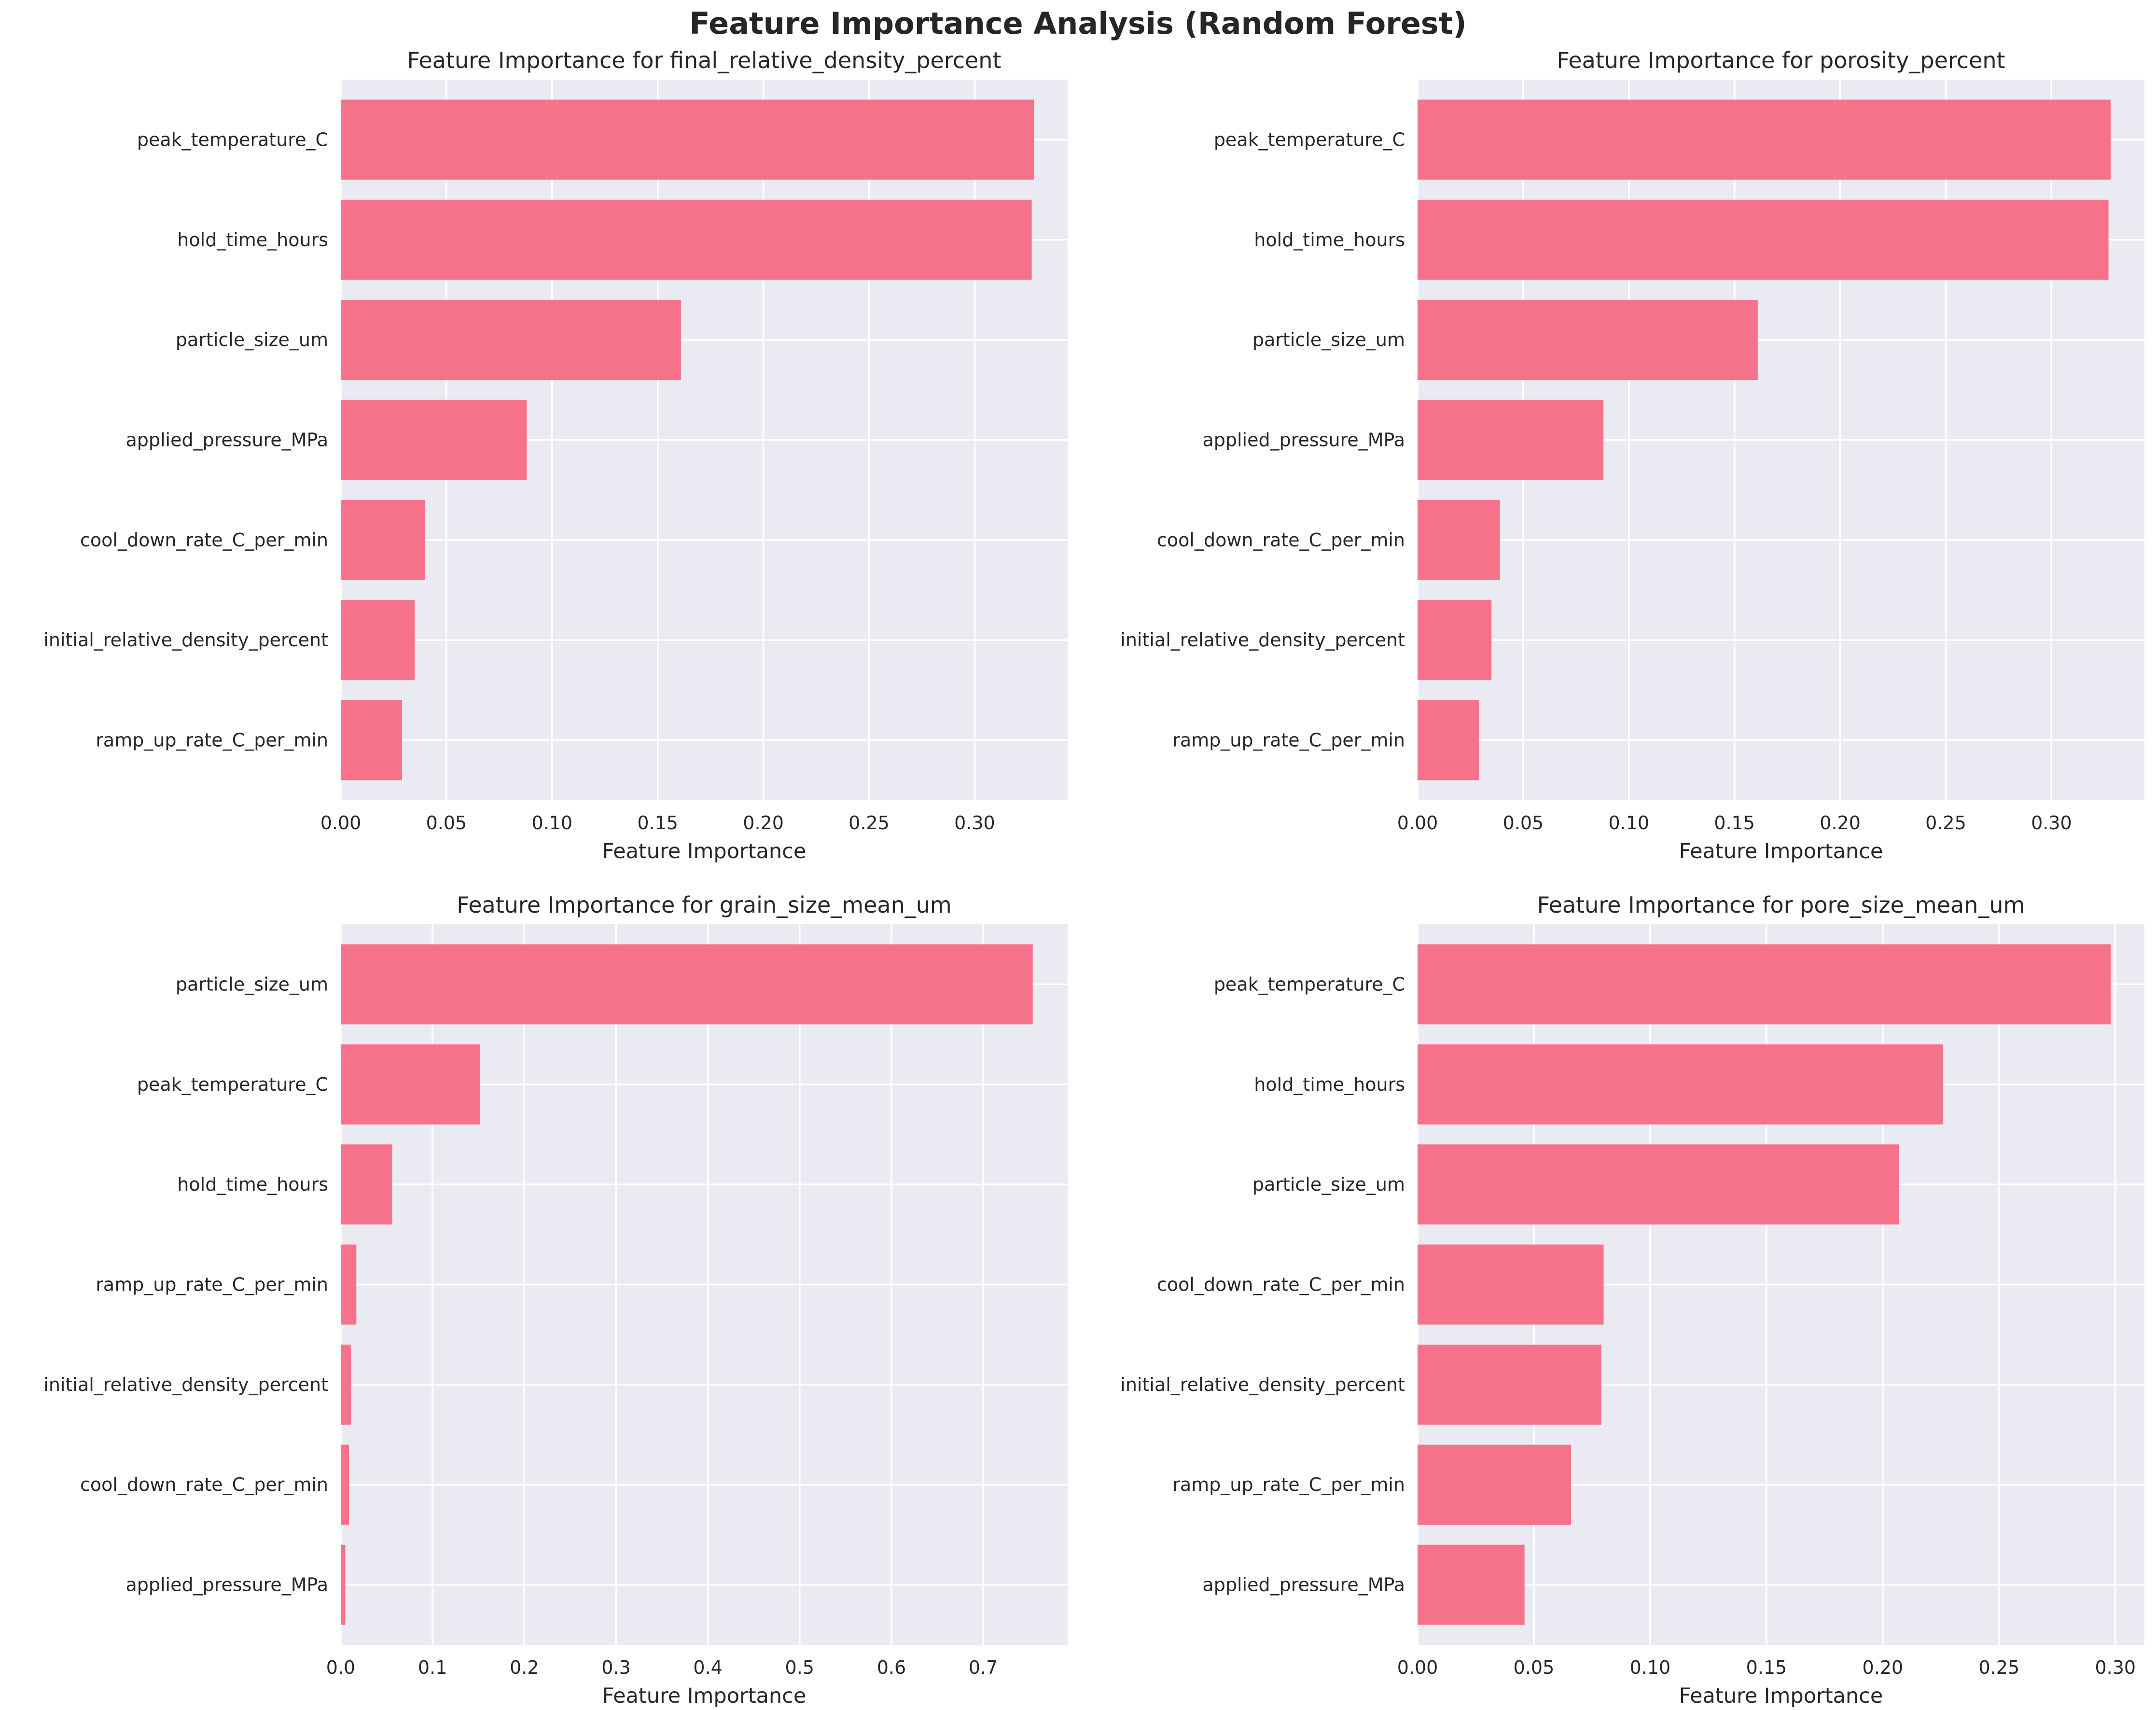 This screenshot has width=2156, height=1710. I want to click on x-tick-label: 0.0, so click(340, 1667).